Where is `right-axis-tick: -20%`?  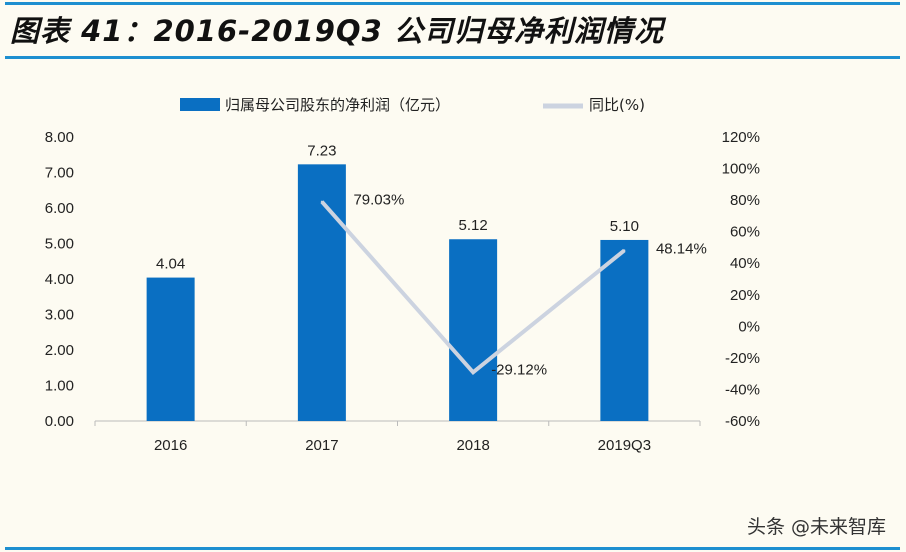
right-axis-tick: -20% is located at coordinates (742, 358).